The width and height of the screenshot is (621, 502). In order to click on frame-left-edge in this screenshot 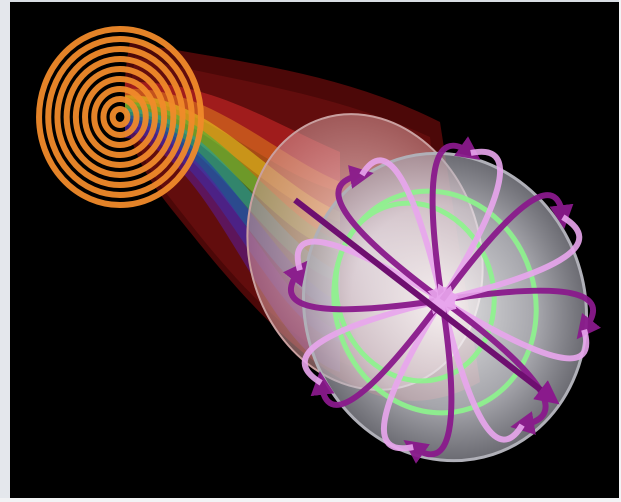, I will do `click(5, 251)`.